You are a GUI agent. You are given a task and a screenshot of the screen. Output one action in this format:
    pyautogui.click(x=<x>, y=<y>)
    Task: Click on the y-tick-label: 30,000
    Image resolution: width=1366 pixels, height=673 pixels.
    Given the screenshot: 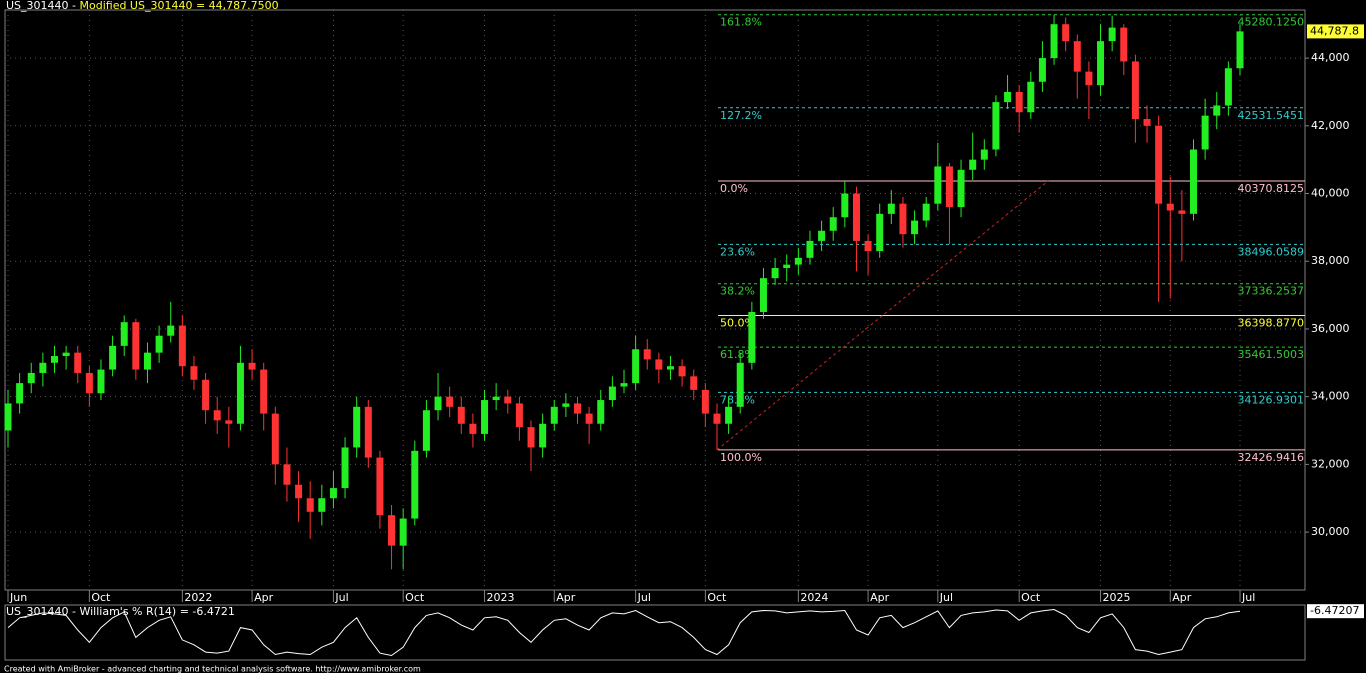 What is the action you would take?
    pyautogui.click(x=1330, y=531)
    